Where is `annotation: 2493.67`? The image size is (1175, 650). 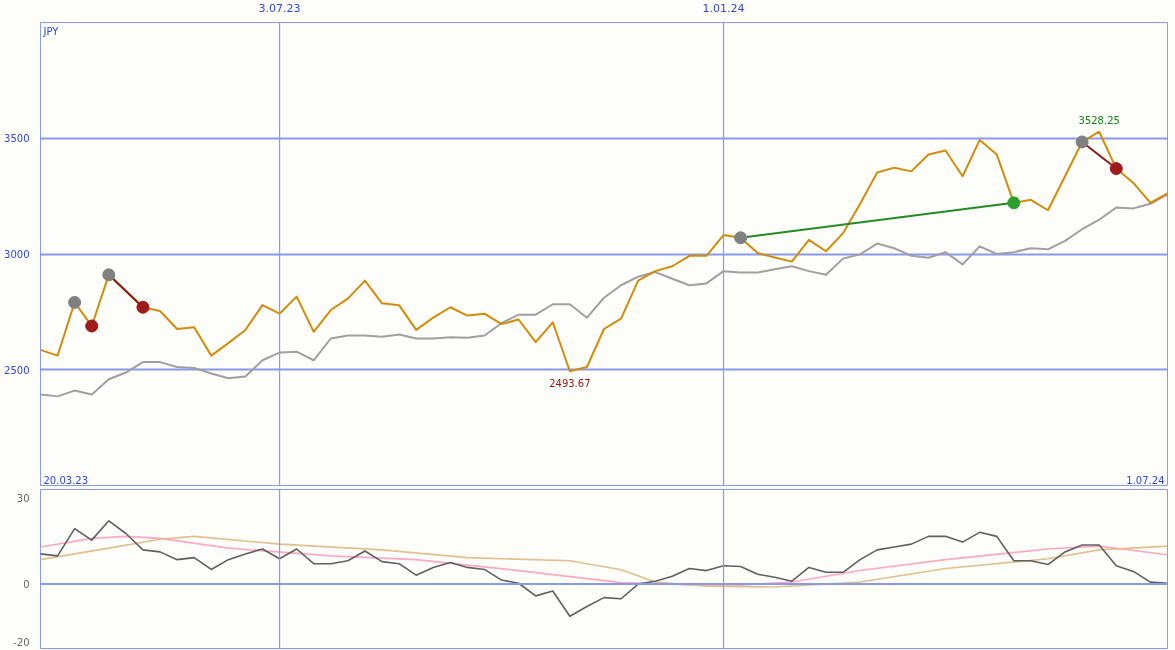
annotation: 2493.67 is located at coordinates (570, 384).